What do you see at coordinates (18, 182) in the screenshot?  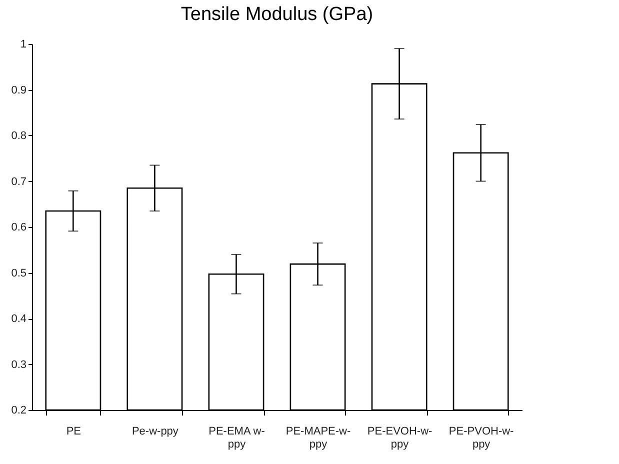 I see `y-tick-label: 0.7` at bounding box center [18, 182].